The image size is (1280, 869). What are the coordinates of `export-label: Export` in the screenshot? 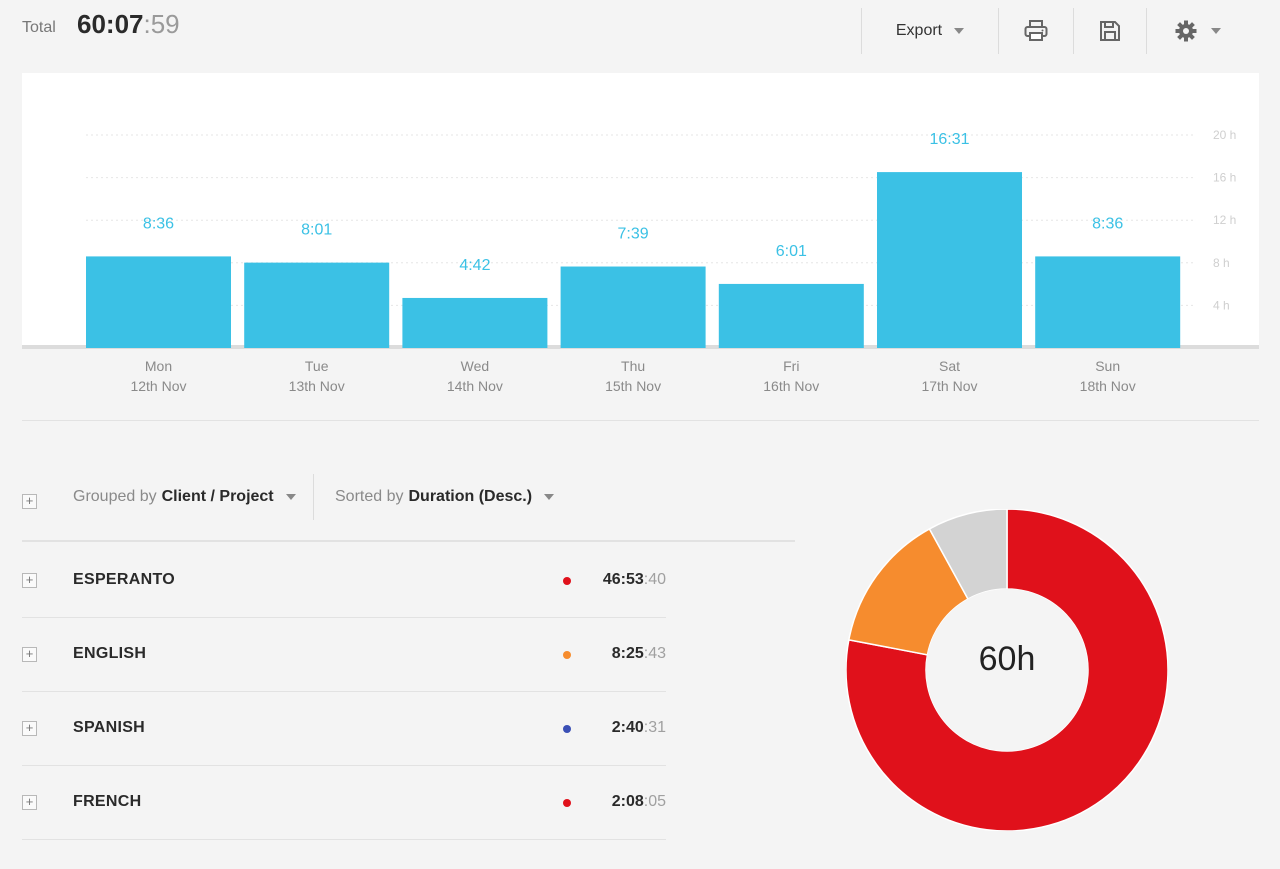 It's located at (919, 30).